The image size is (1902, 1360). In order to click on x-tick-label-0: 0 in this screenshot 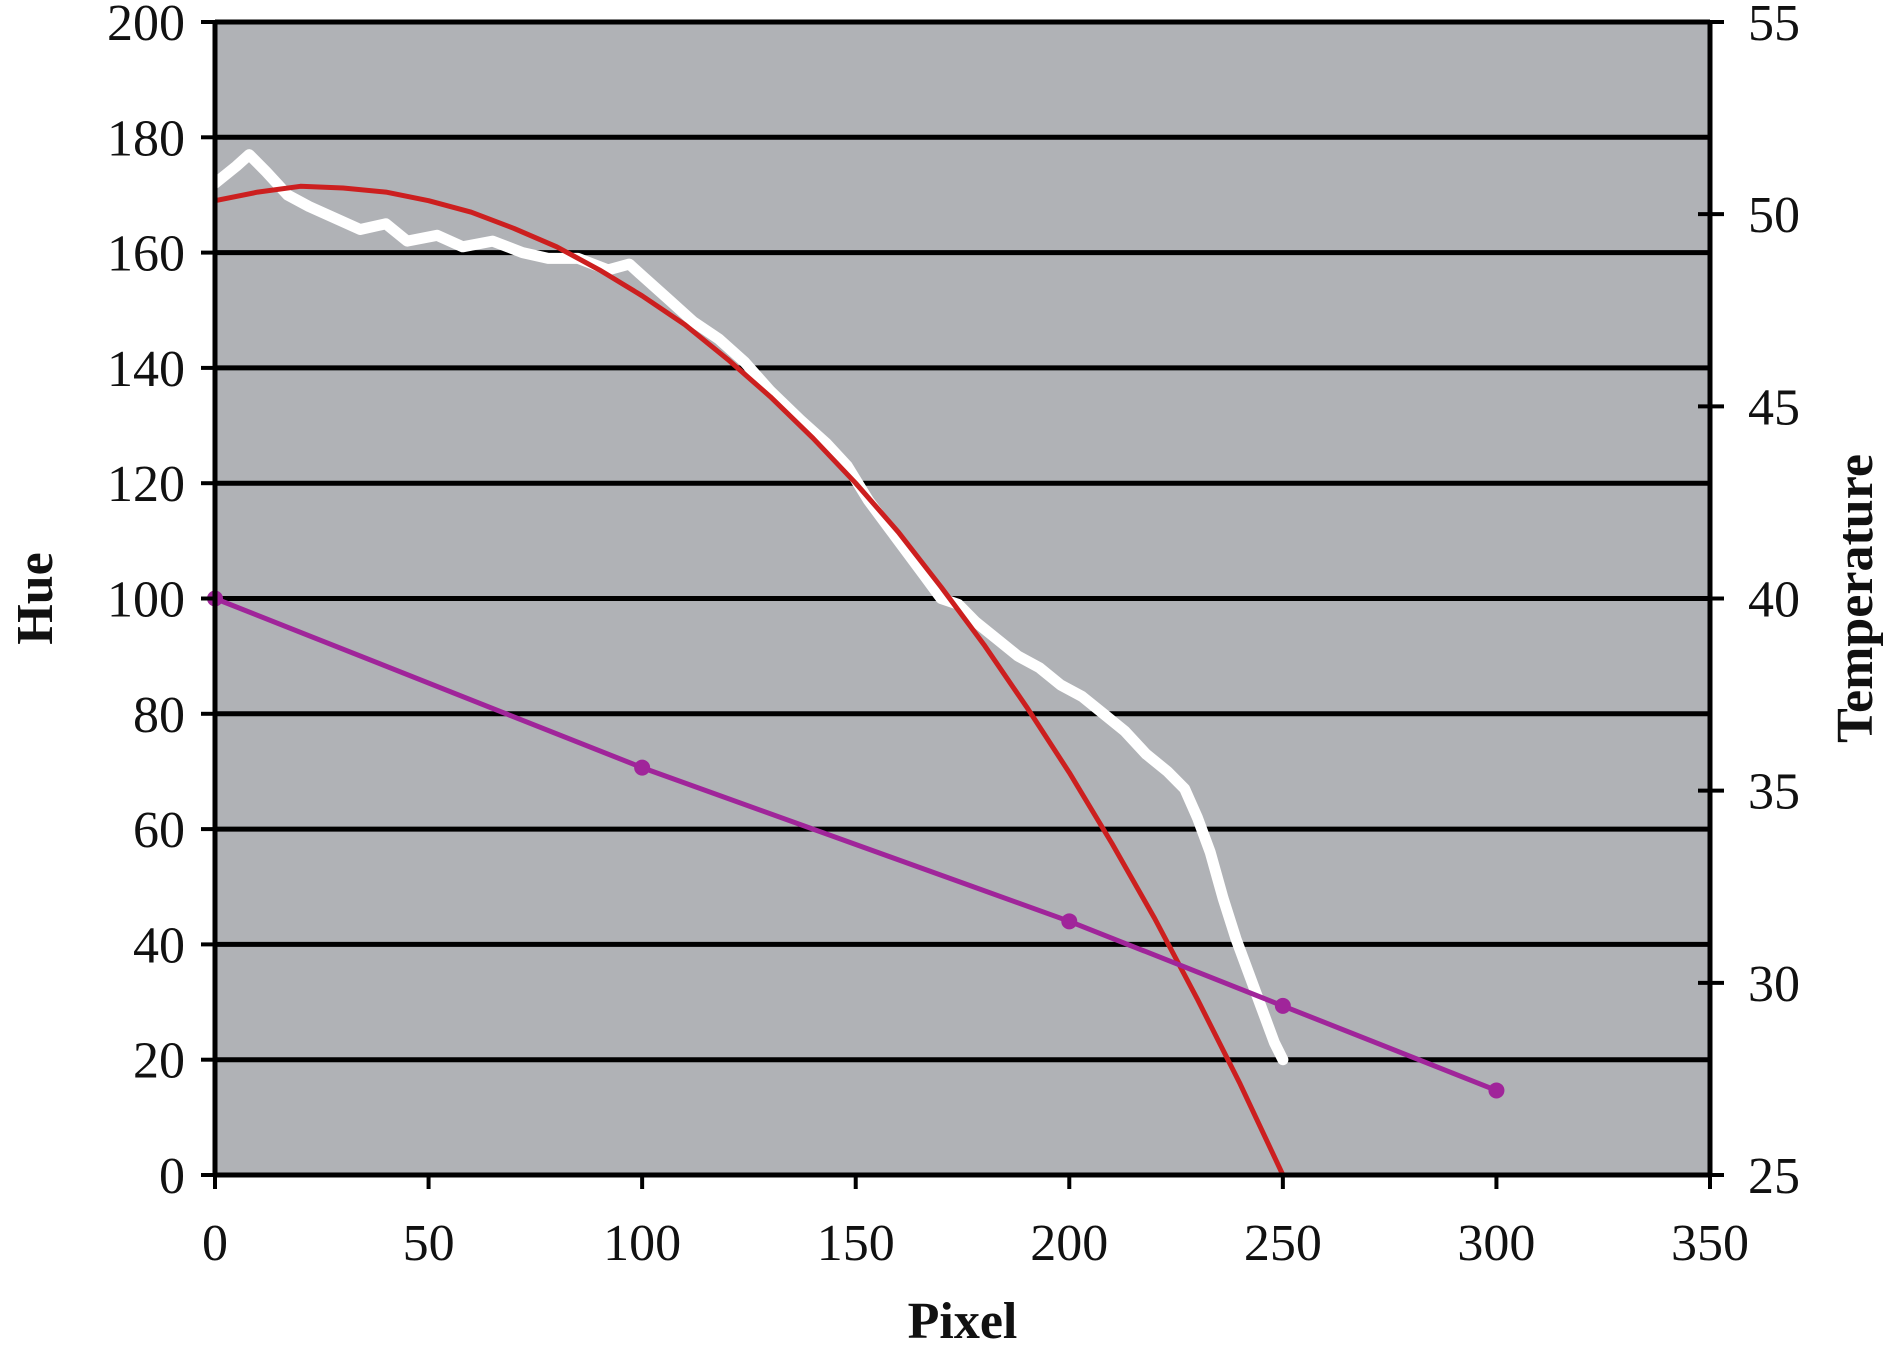, I will do `click(215, 1243)`.